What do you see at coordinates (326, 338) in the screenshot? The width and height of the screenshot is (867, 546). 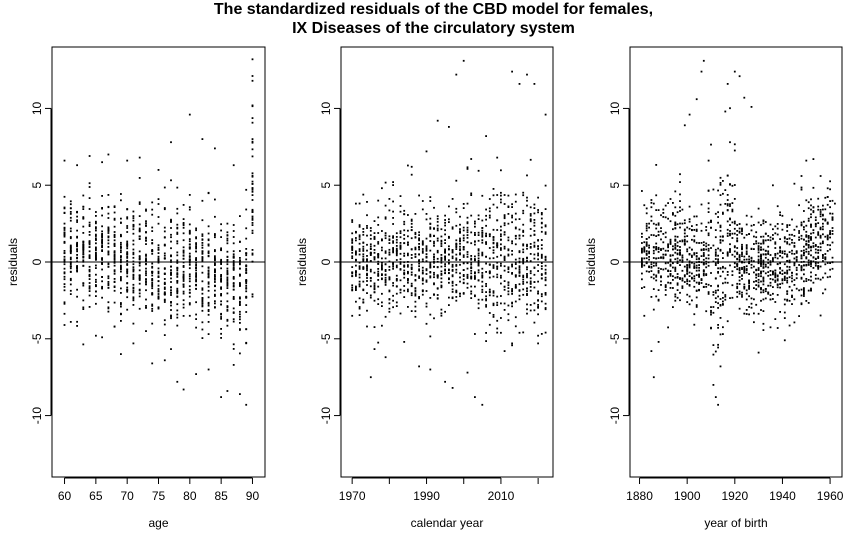 I see `y-tick-label: -5` at bounding box center [326, 338].